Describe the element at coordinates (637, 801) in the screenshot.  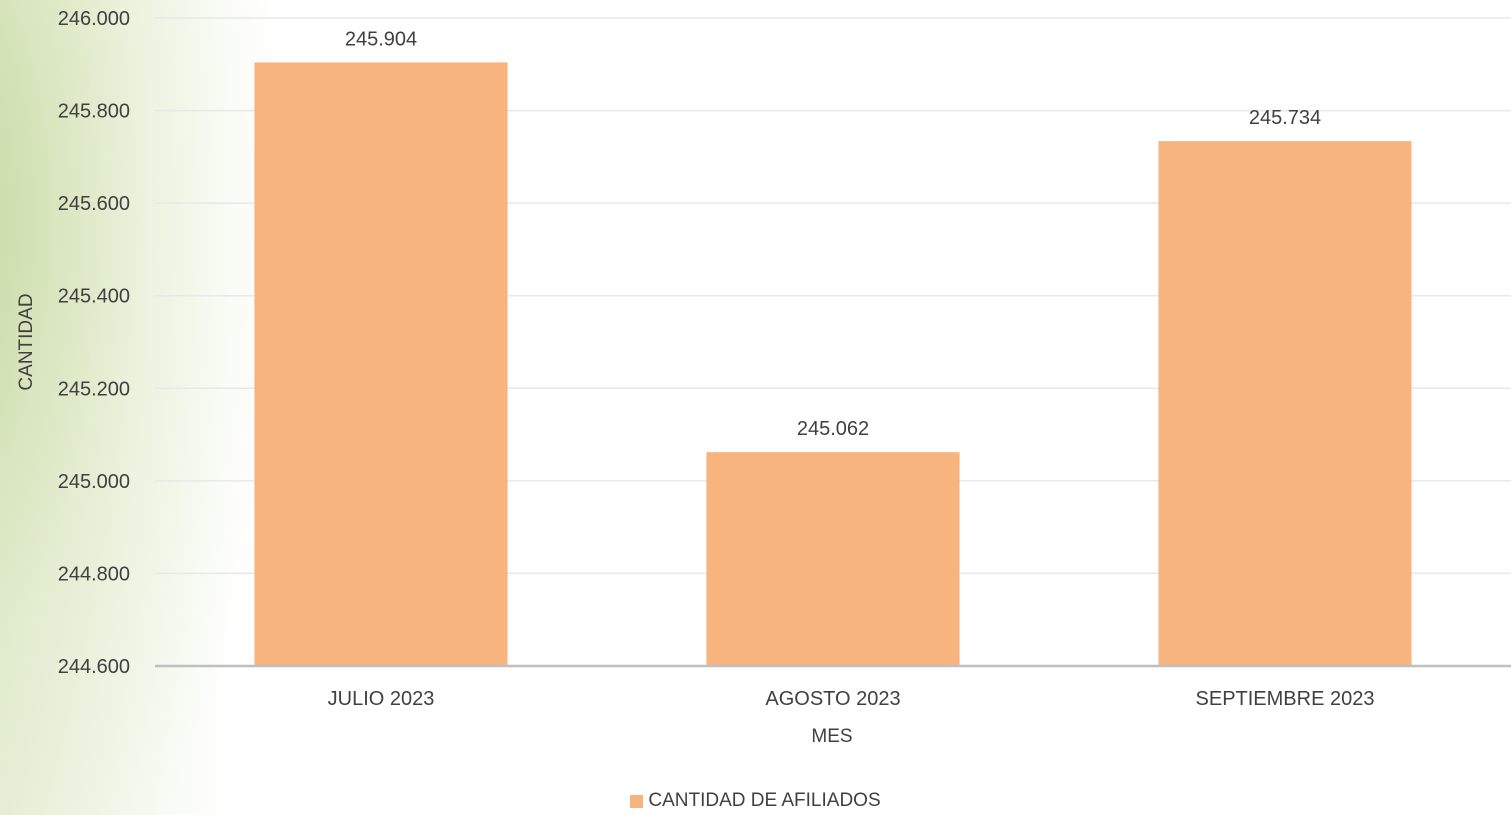
I see `legend-swatch` at that location.